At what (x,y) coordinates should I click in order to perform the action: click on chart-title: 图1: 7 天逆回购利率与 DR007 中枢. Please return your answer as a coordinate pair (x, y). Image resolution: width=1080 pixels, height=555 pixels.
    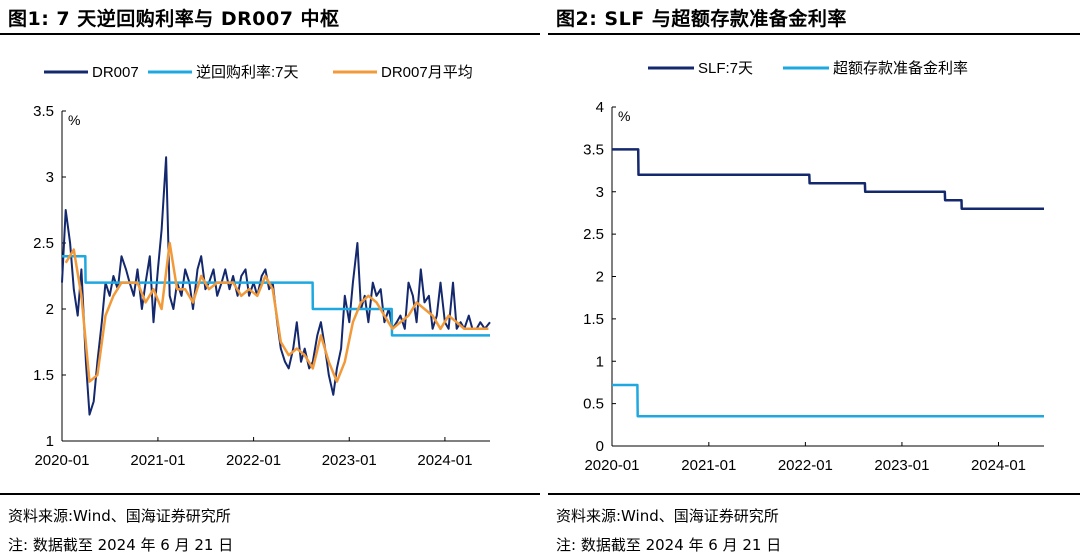
    Looking at the image, I should click on (174, 19).